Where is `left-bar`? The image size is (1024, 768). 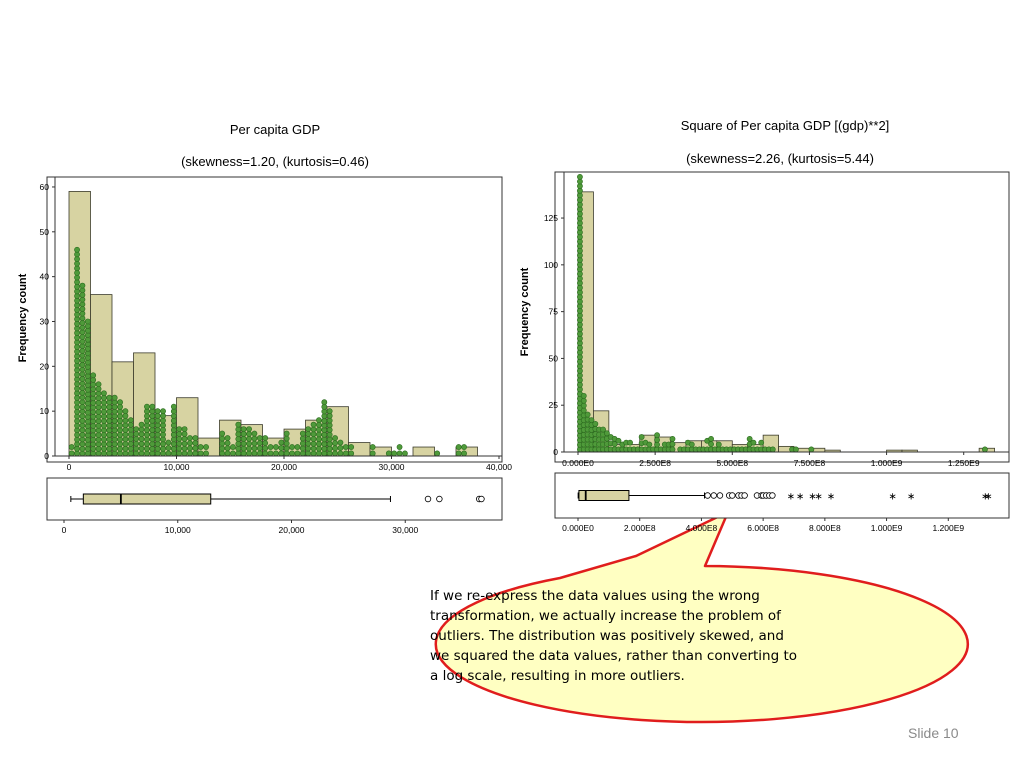
left-bar is located at coordinates (423, 451).